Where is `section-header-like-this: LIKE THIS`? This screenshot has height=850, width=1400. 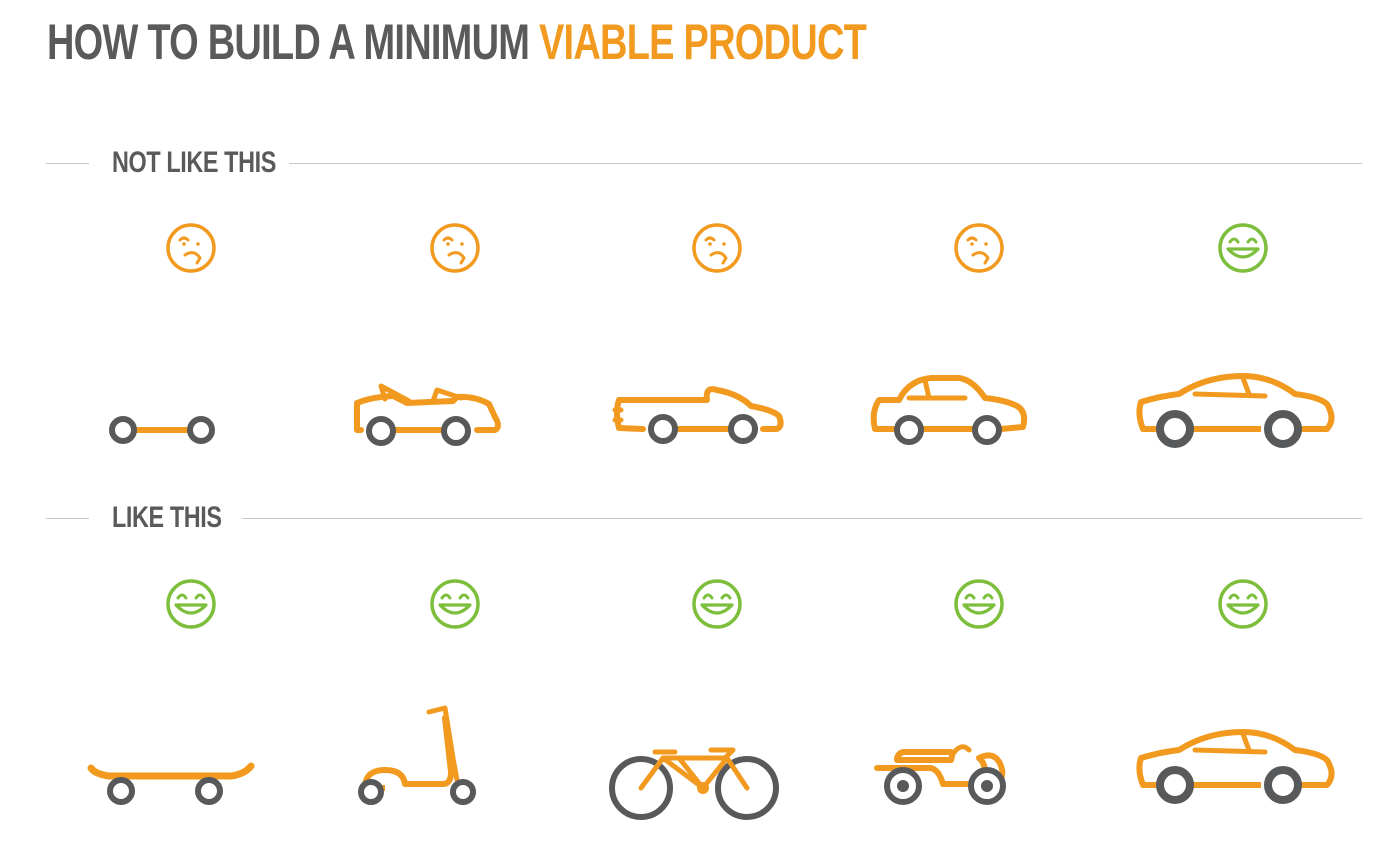 section-header-like-this: LIKE THIS is located at coordinates (700, 518).